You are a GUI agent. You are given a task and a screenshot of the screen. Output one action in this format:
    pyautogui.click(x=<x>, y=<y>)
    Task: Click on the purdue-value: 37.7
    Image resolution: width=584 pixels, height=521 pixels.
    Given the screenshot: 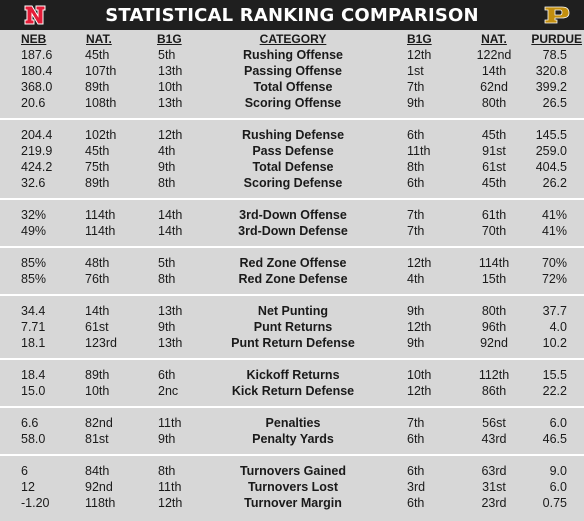 What is the action you would take?
    pyautogui.click(x=554, y=311)
    